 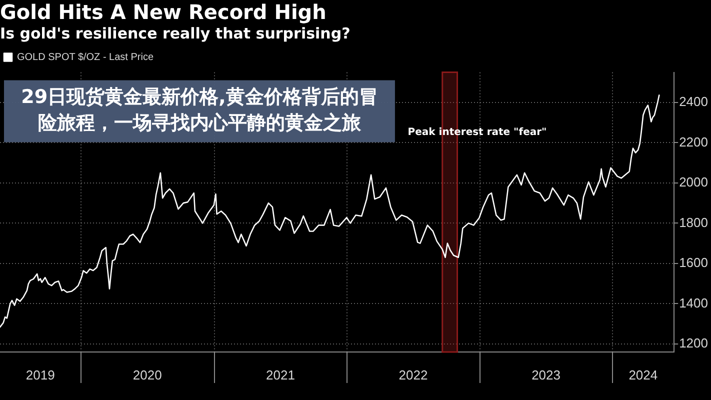 What do you see at coordinates (693, 182) in the screenshot?
I see `y-tick-label: 2000` at bounding box center [693, 182].